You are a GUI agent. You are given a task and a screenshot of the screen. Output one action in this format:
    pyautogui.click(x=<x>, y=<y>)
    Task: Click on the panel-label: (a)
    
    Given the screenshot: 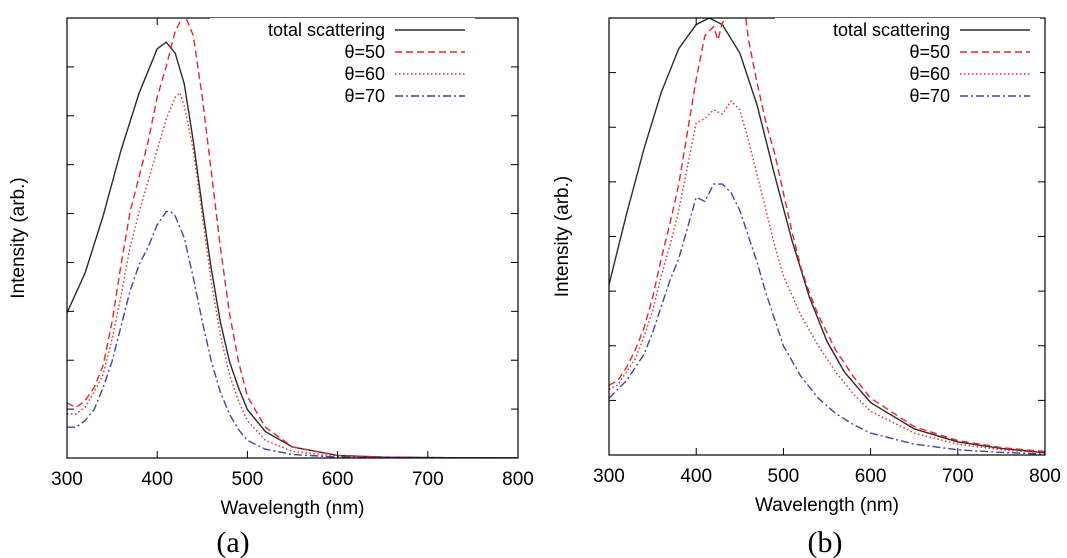 What is the action you would take?
    pyautogui.click(x=232, y=542)
    